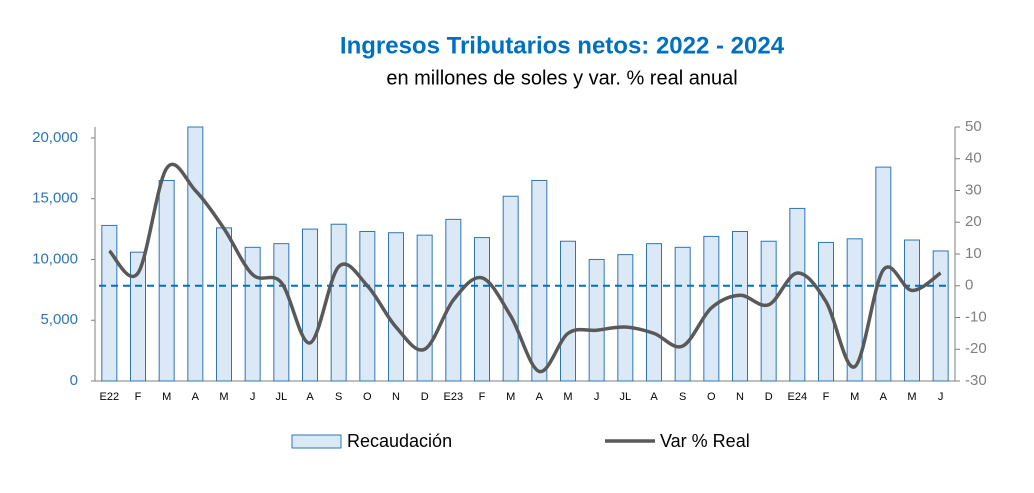  I want to click on legend-label: Var % Real, so click(705, 441).